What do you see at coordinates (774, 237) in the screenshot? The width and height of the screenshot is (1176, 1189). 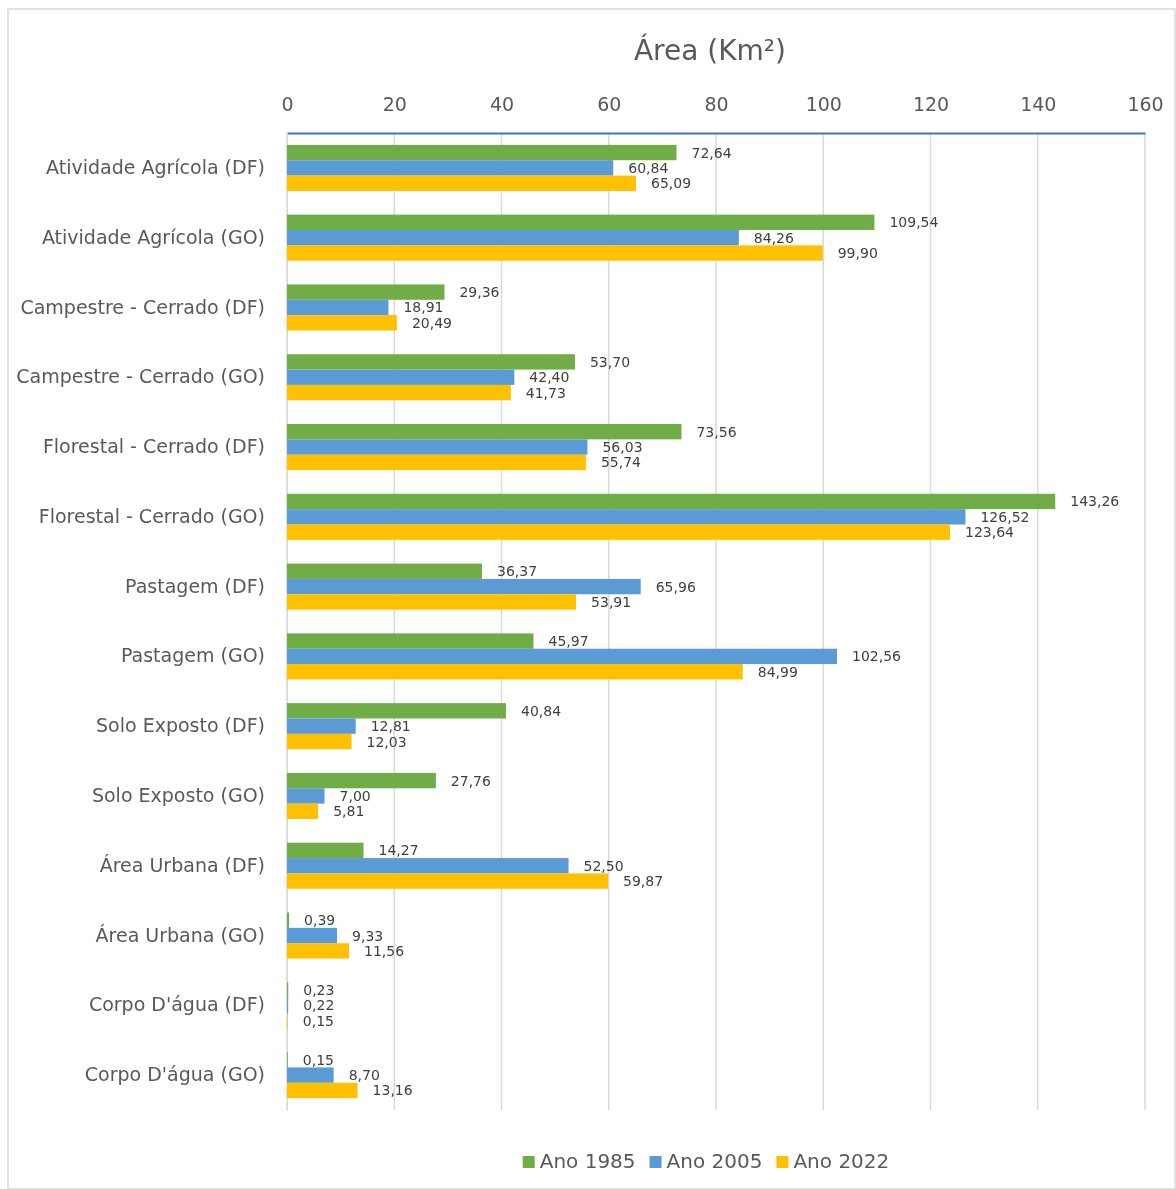 I see `data-label: 84,26` at bounding box center [774, 237].